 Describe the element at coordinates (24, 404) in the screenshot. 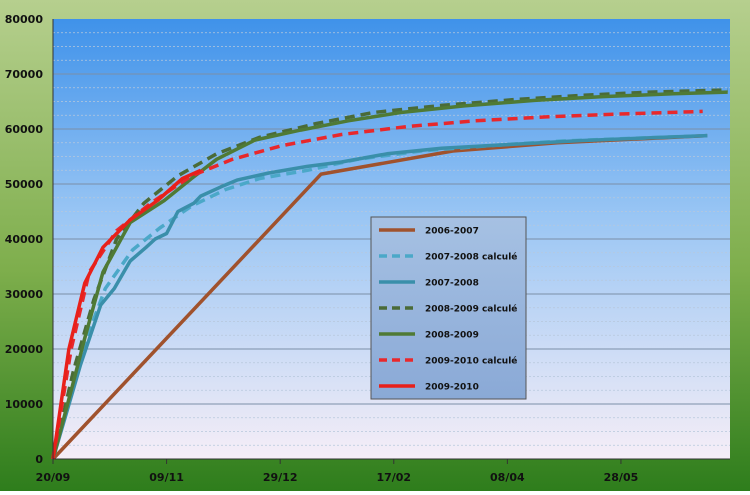

I see `y-tick-label: 10000` at that location.